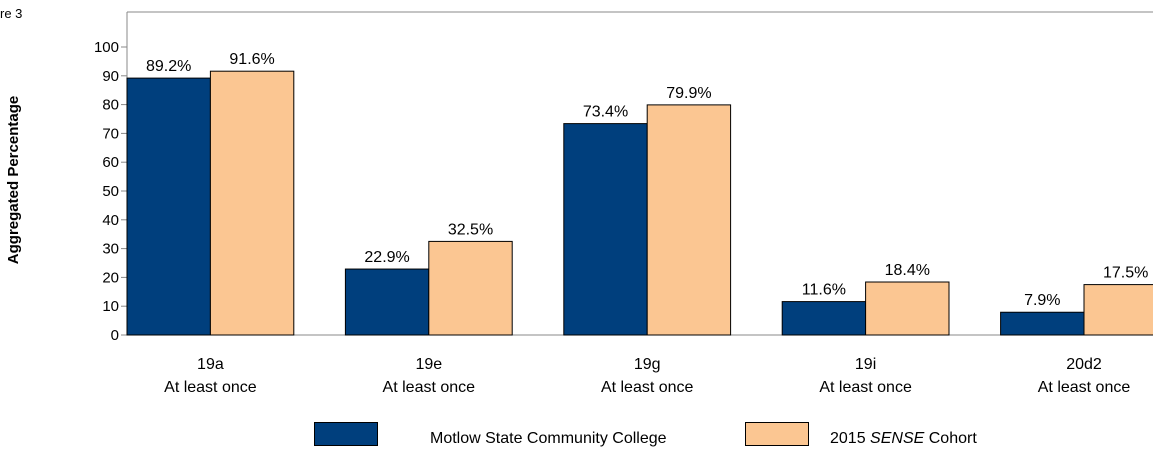 The height and width of the screenshot is (450, 1153). Describe the element at coordinates (106, 47) in the screenshot. I see `y-tick-label: 100` at that location.